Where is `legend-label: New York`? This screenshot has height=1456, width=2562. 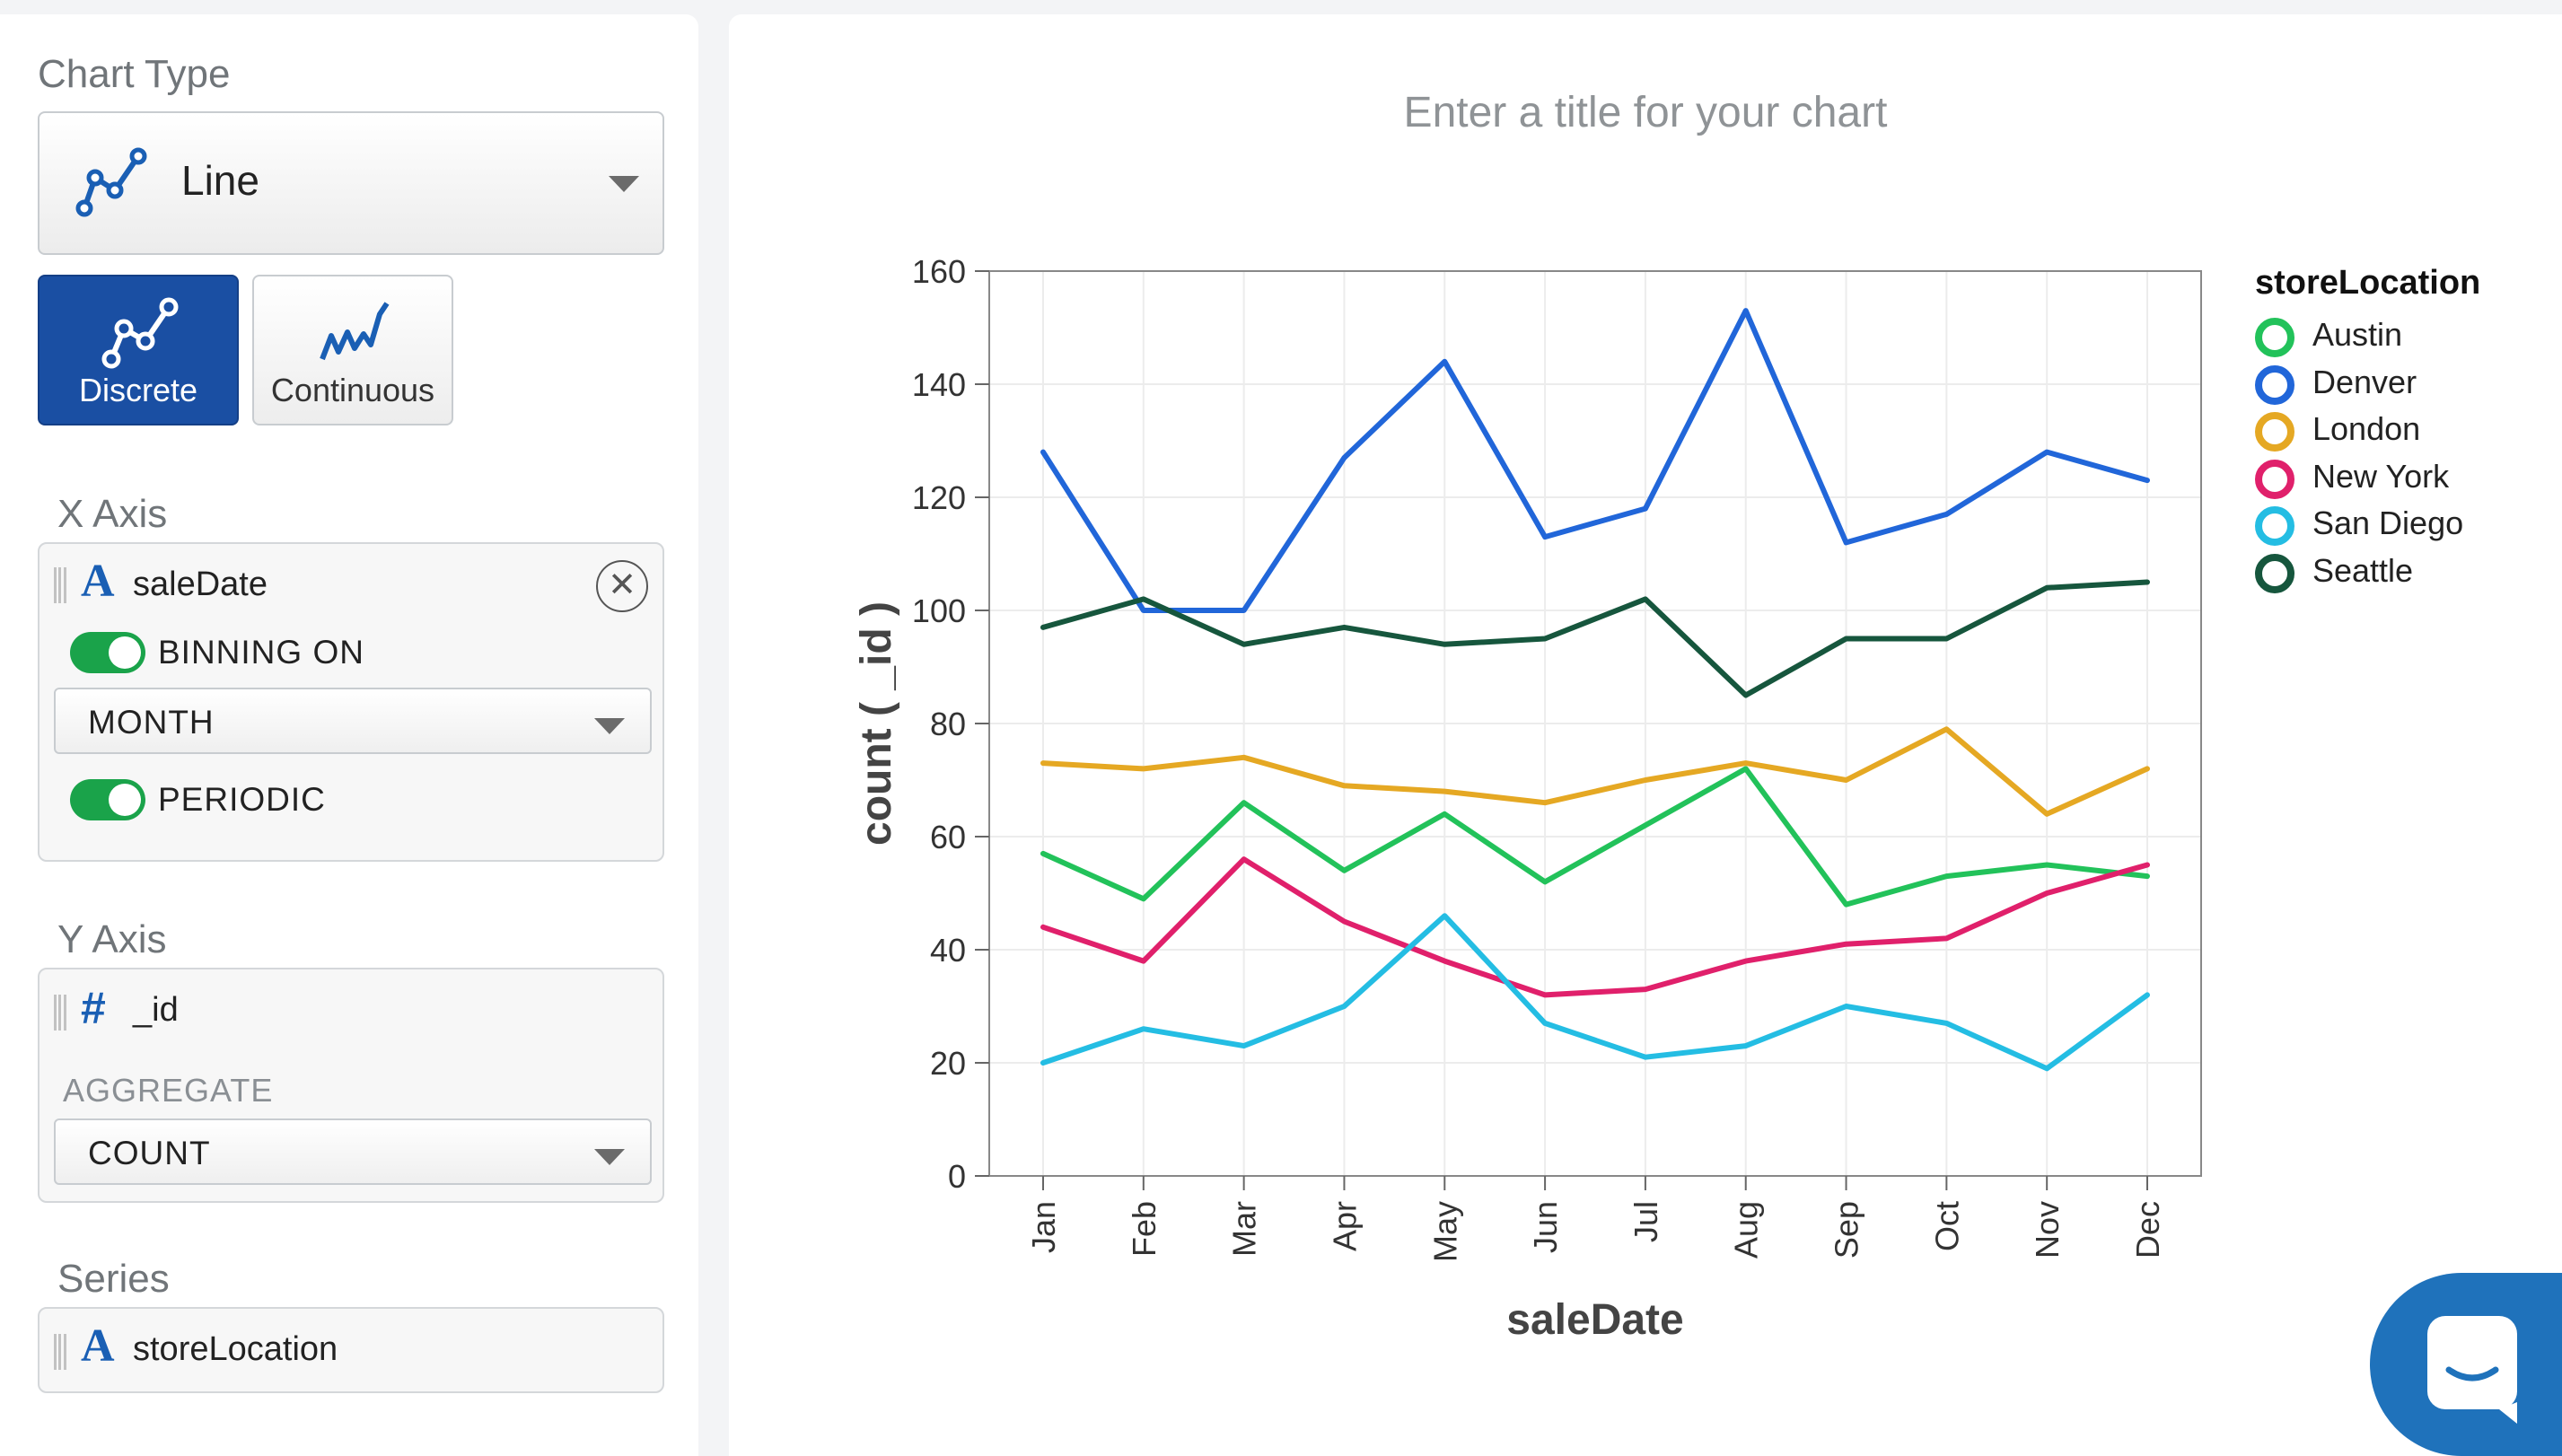
legend-label: New York is located at coordinates (2381, 476).